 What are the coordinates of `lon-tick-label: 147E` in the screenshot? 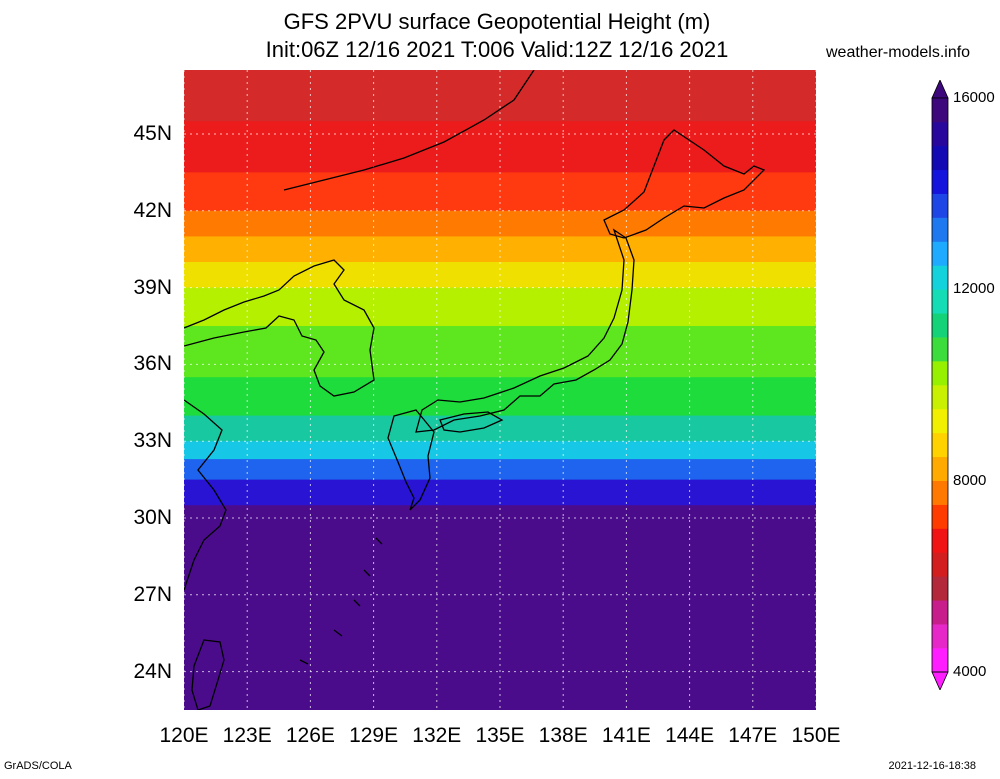 It's located at (753, 735).